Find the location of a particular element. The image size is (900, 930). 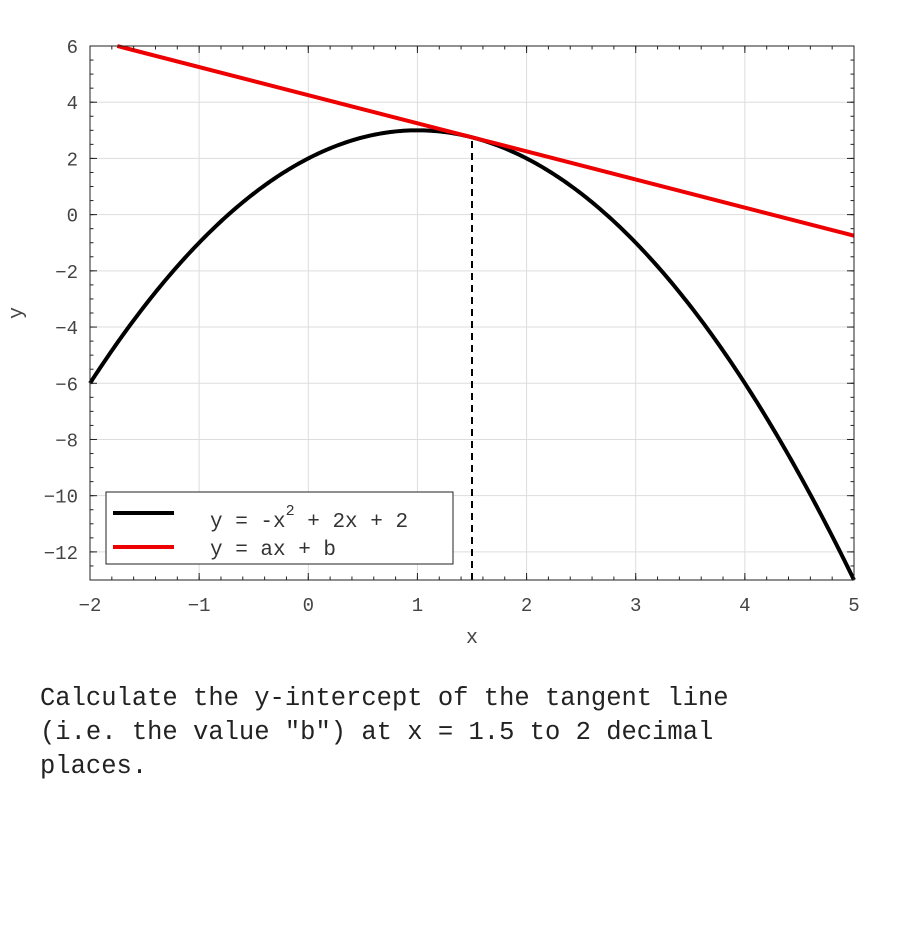

x-tick-label: 5 is located at coordinates (853, 606).